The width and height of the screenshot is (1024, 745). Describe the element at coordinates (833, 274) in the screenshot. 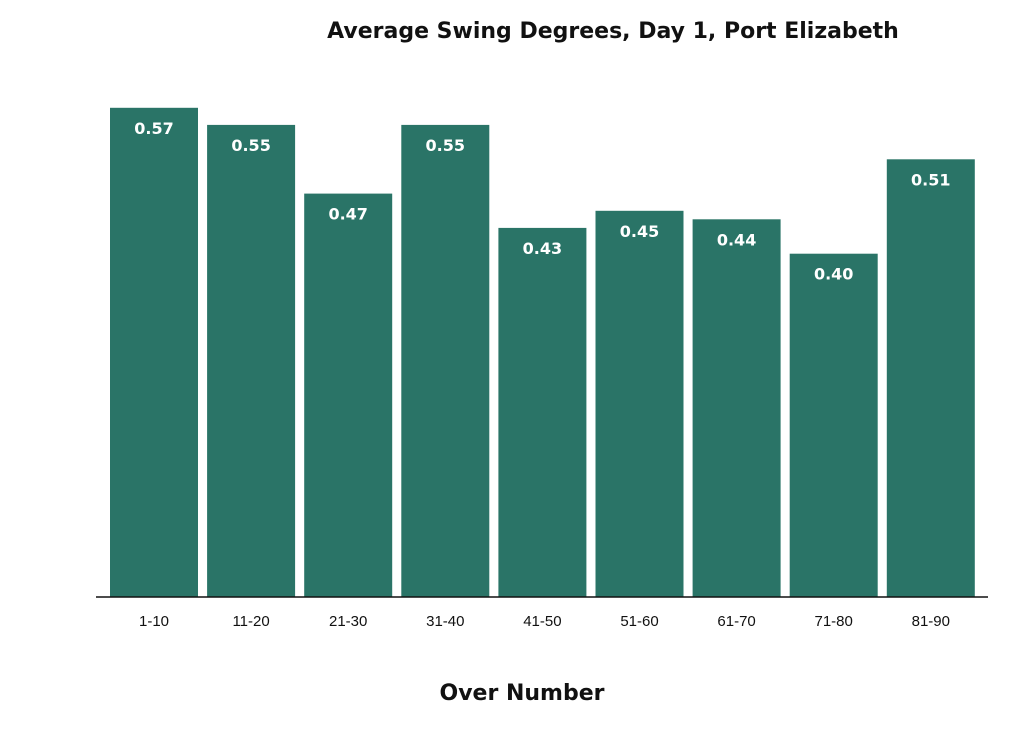

I see `data-label-71-80: 0.40` at that location.